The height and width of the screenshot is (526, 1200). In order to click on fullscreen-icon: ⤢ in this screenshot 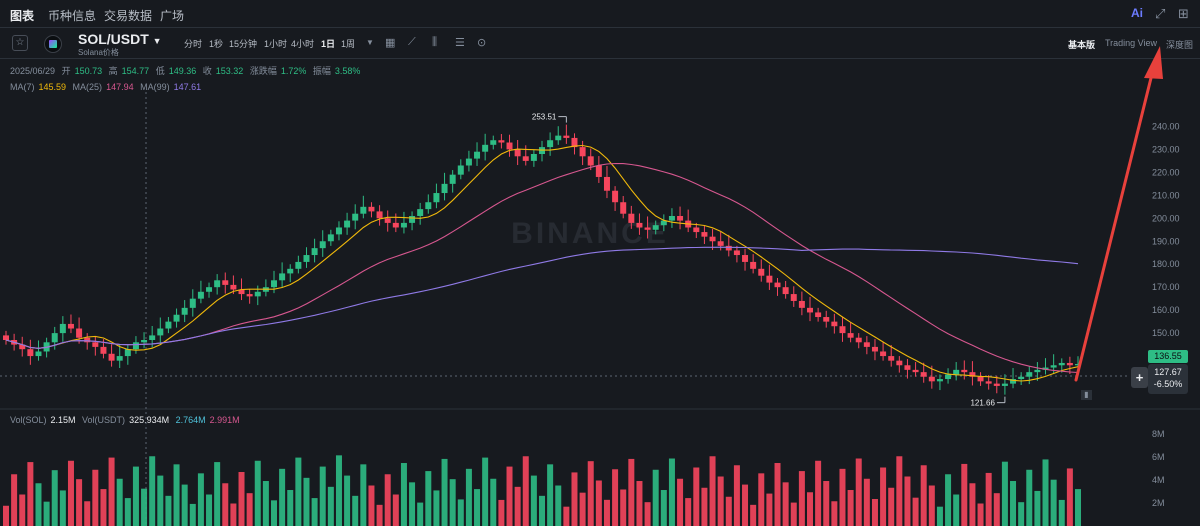, I will do `click(1160, 13)`.